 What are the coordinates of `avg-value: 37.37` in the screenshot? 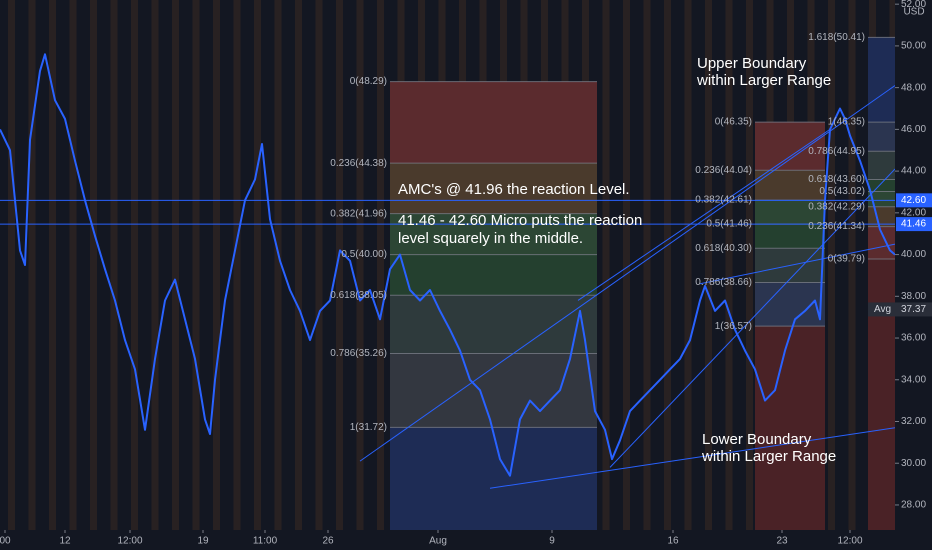 It's located at (913, 309).